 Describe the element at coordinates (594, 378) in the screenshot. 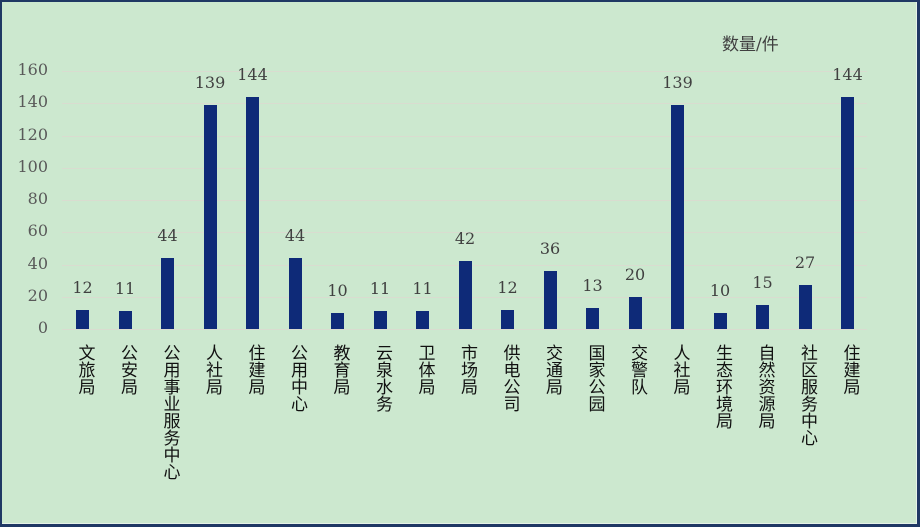

I see `x-category-label: 国家公园` at that location.